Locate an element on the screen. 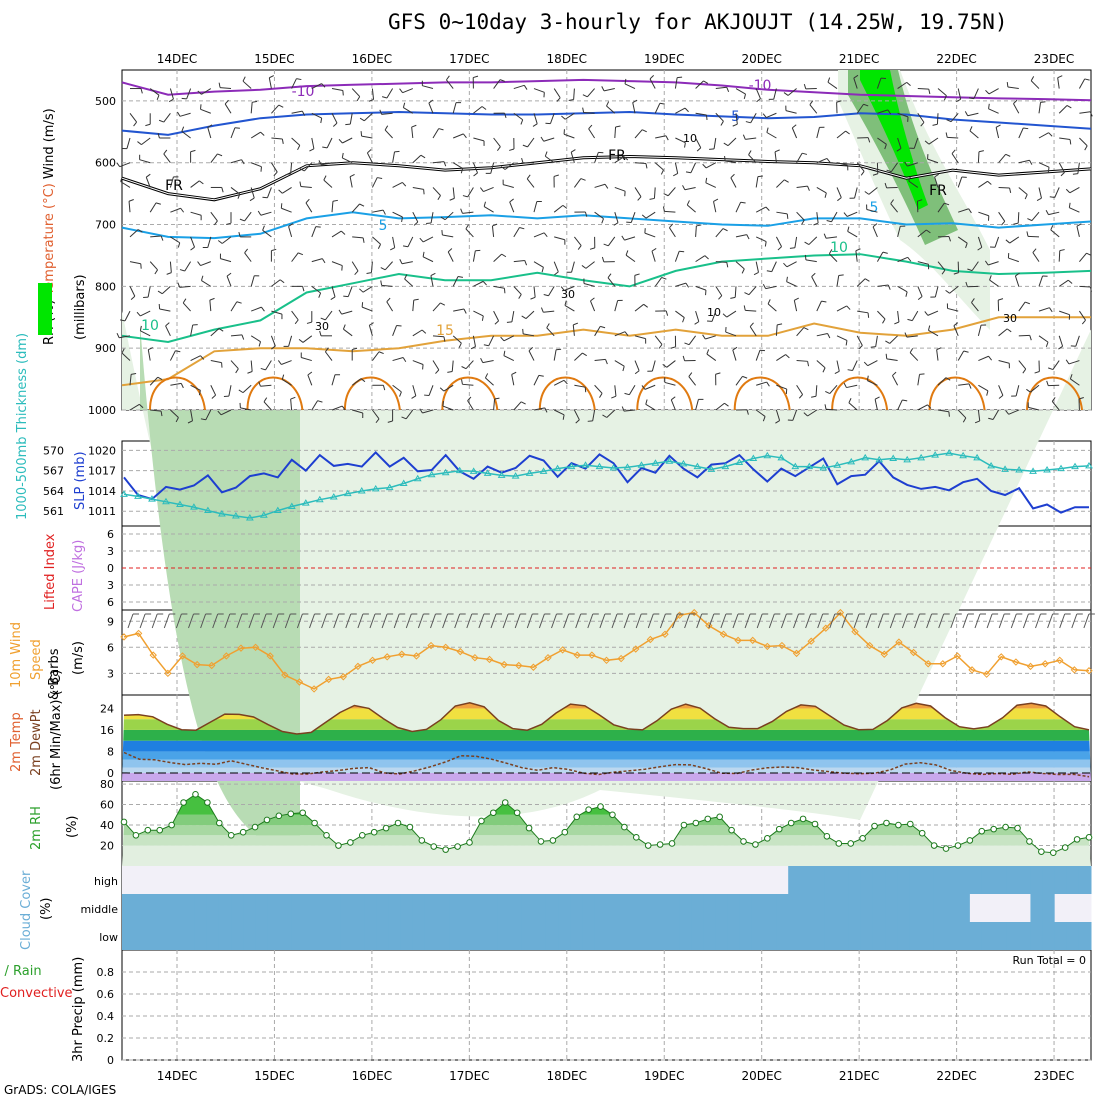 This screenshot has height=1100, width=1100. temp-axis-title-2: 2m DewPt is located at coordinates (36, 742).